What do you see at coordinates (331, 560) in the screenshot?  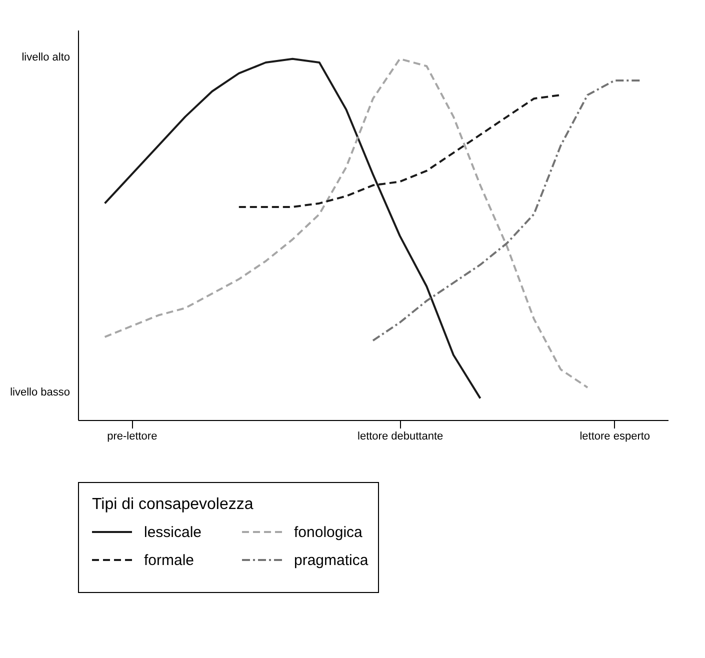 I see `legend-label: pragmatica` at bounding box center [331, 560].